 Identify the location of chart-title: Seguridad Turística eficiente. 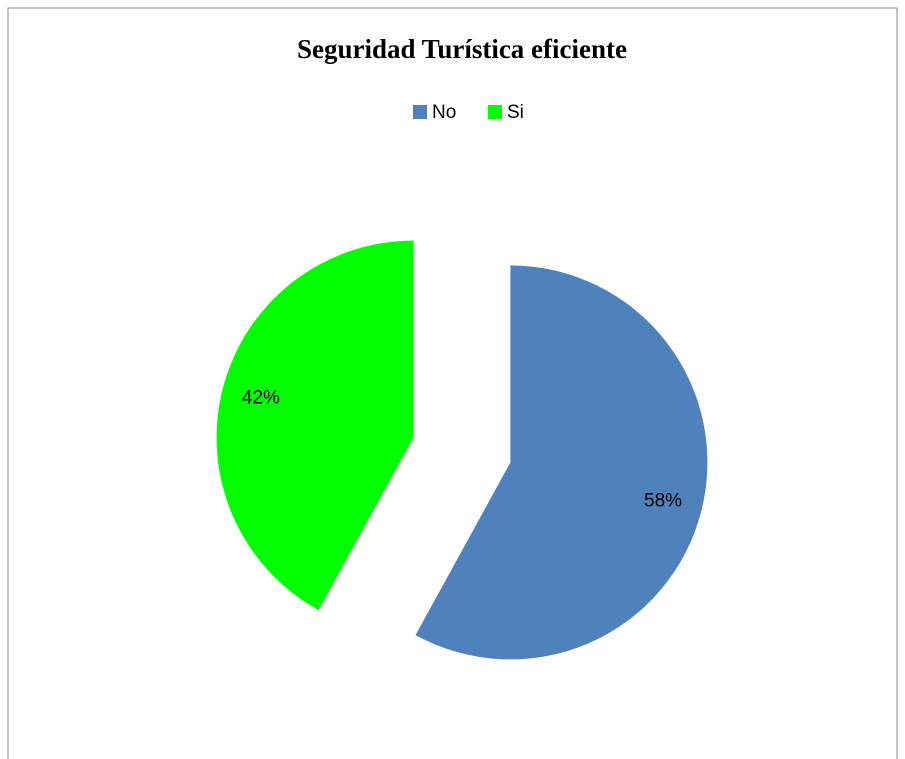
(462, 49).